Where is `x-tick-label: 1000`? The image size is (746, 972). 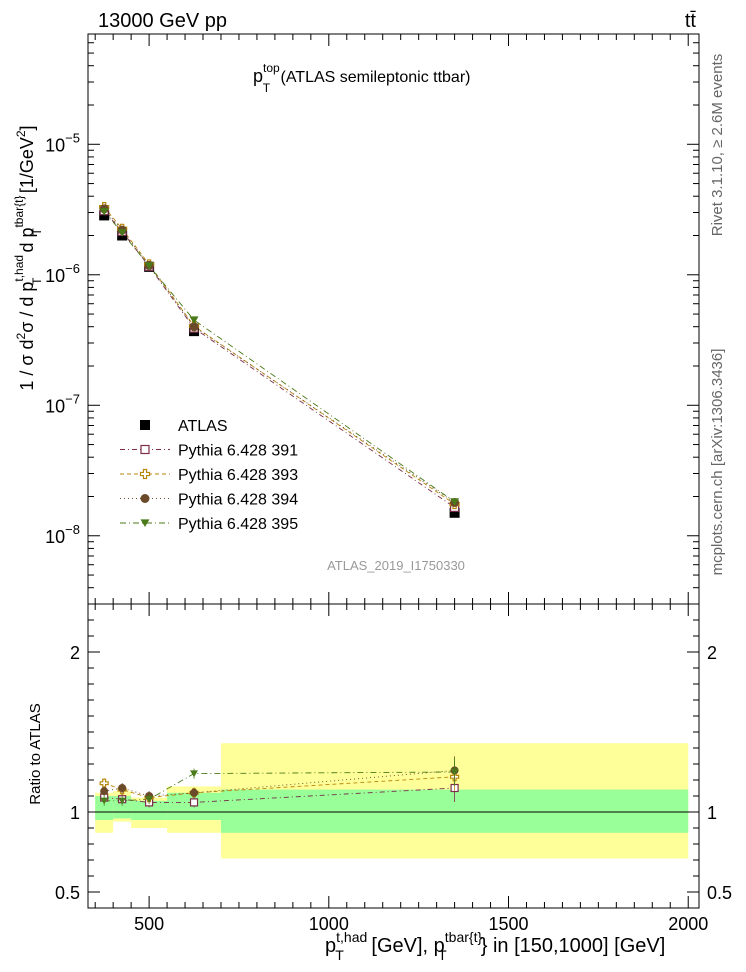
x-tick-label: 1000 is located at coordinates (329, 924).